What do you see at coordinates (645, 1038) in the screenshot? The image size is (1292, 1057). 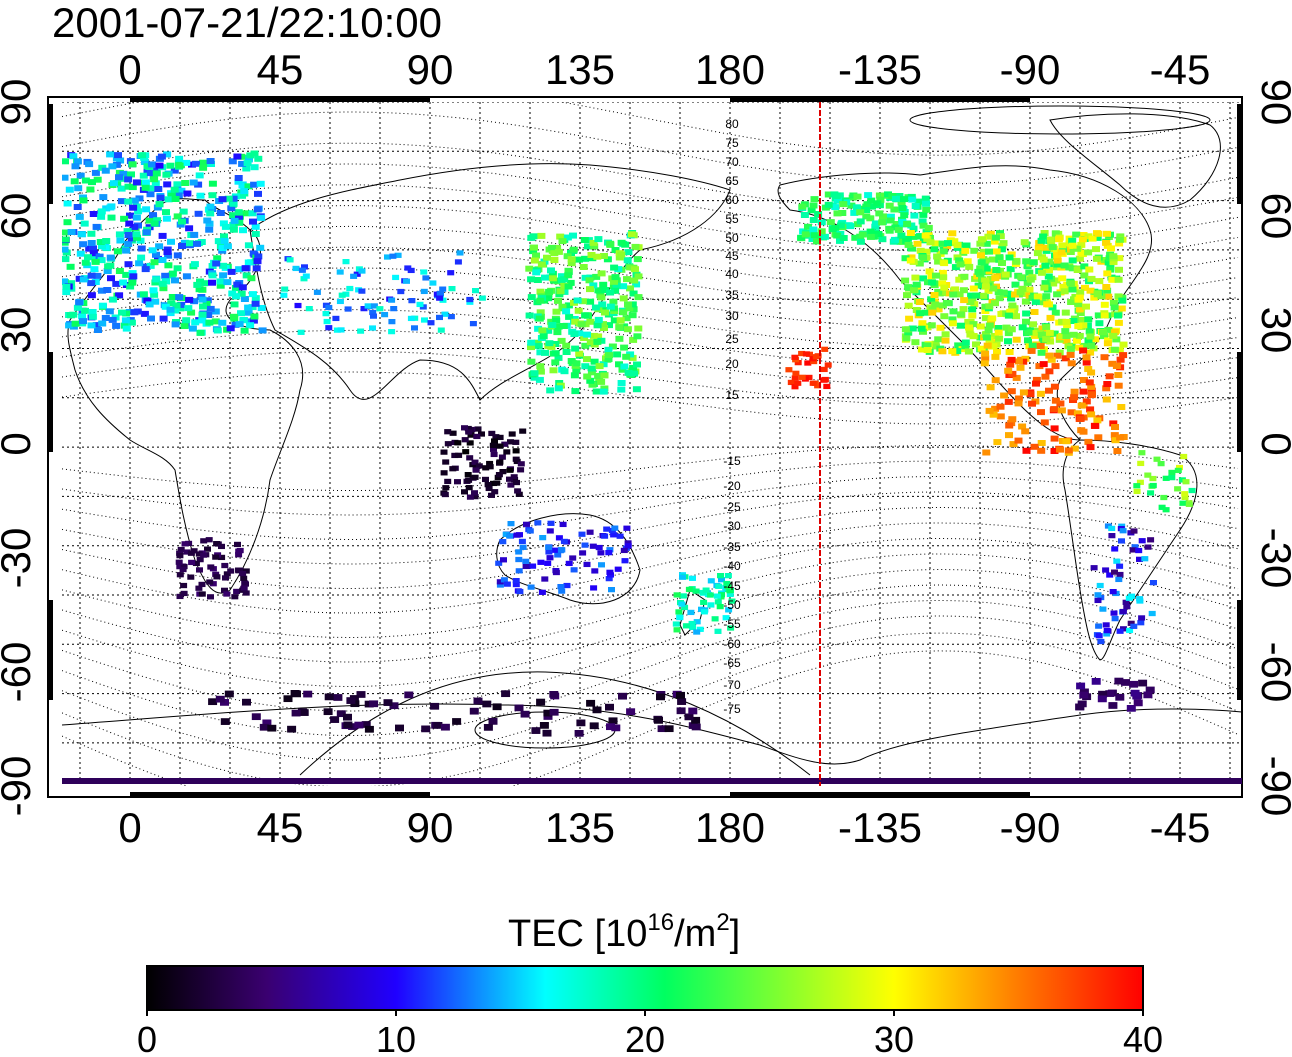 I see `colorbar-tick-label: 20` at bounding box center [645, 1038].